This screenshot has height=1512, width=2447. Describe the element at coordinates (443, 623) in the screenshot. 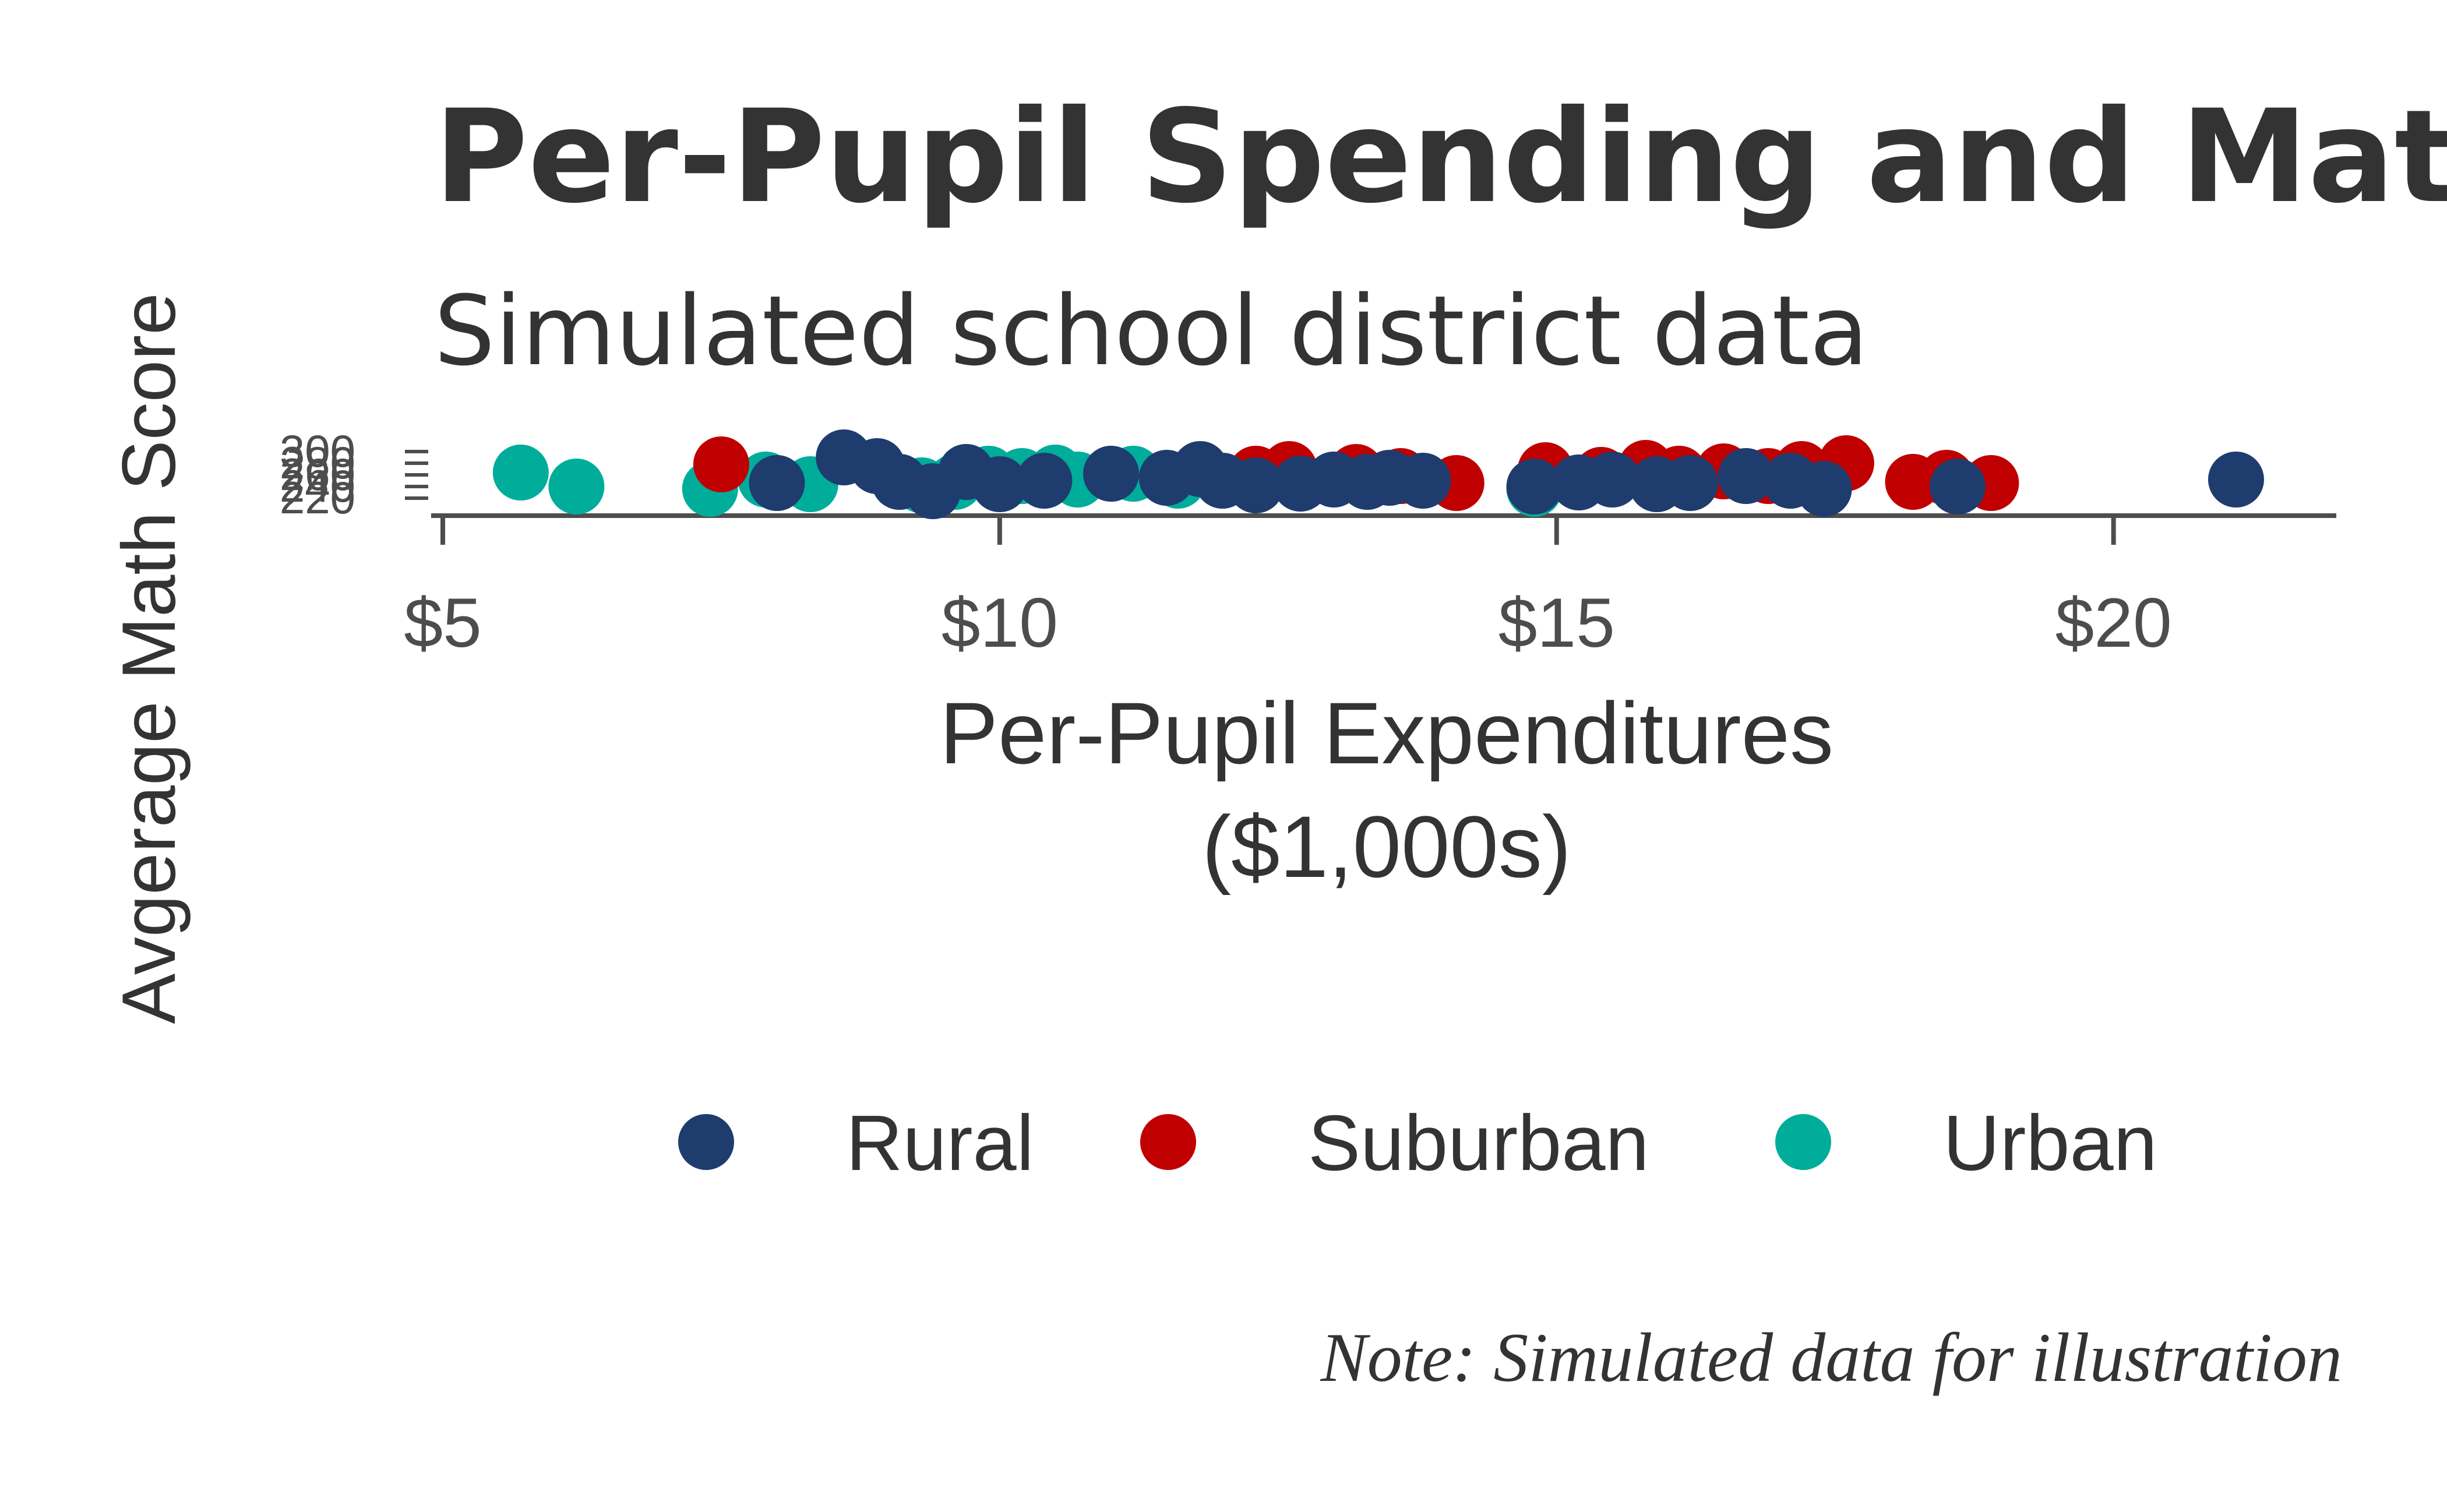

I see `x-tick-label: $5` at that location.